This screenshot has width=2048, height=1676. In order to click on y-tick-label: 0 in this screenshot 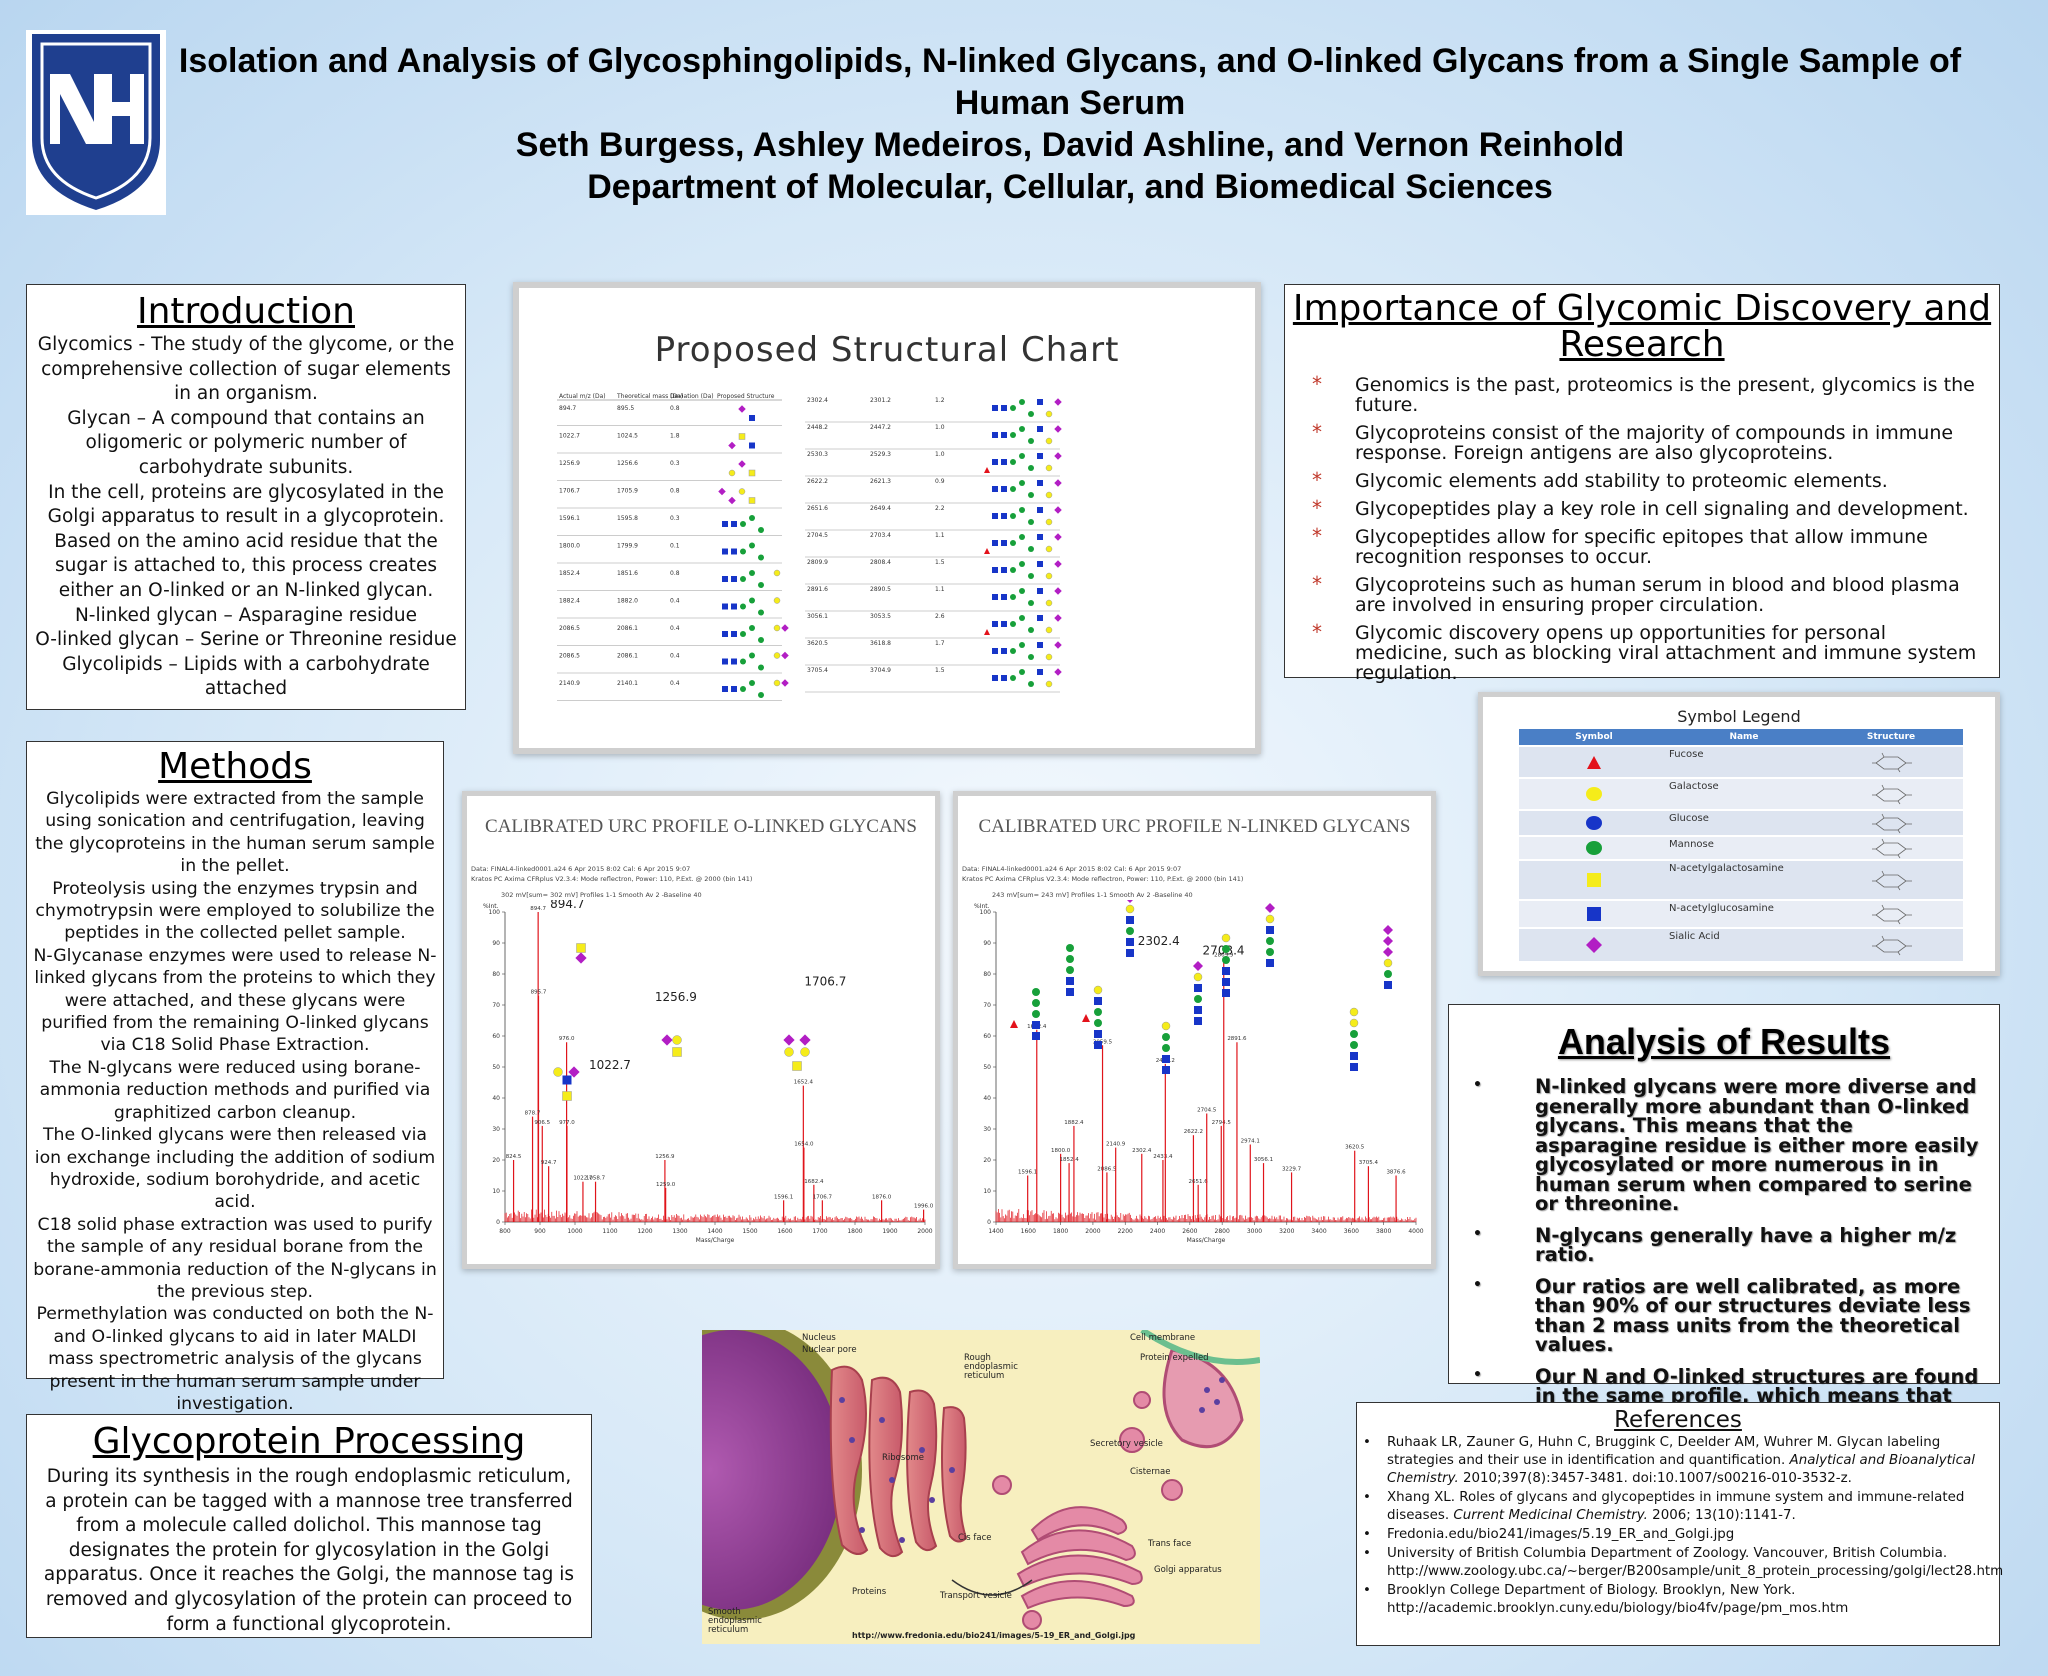, I will do `click(989, 1222)`.